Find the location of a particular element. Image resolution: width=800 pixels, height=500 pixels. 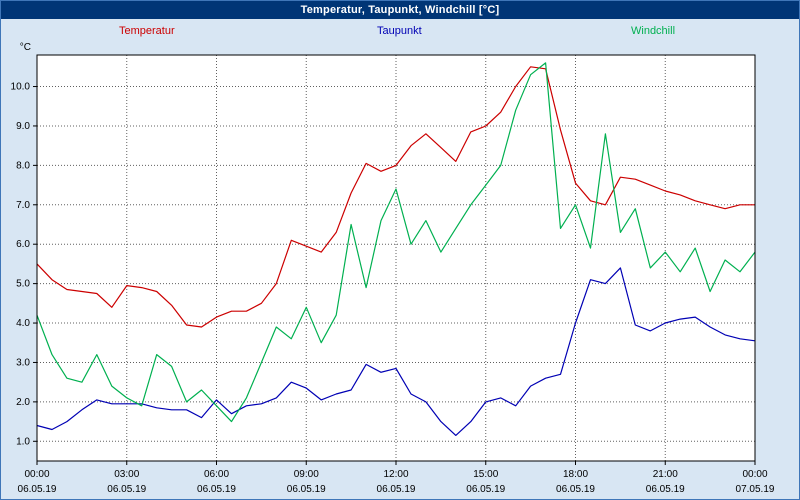

x-tick-time-label: 03:00 is located at coordinates (126, 474).